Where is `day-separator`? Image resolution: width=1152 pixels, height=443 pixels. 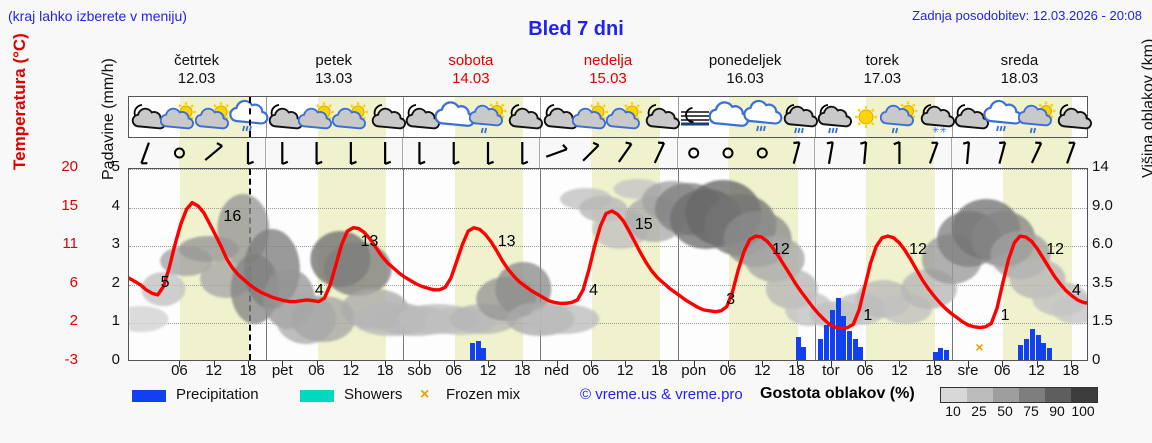
day-separator is located at coordinates (678, 264).